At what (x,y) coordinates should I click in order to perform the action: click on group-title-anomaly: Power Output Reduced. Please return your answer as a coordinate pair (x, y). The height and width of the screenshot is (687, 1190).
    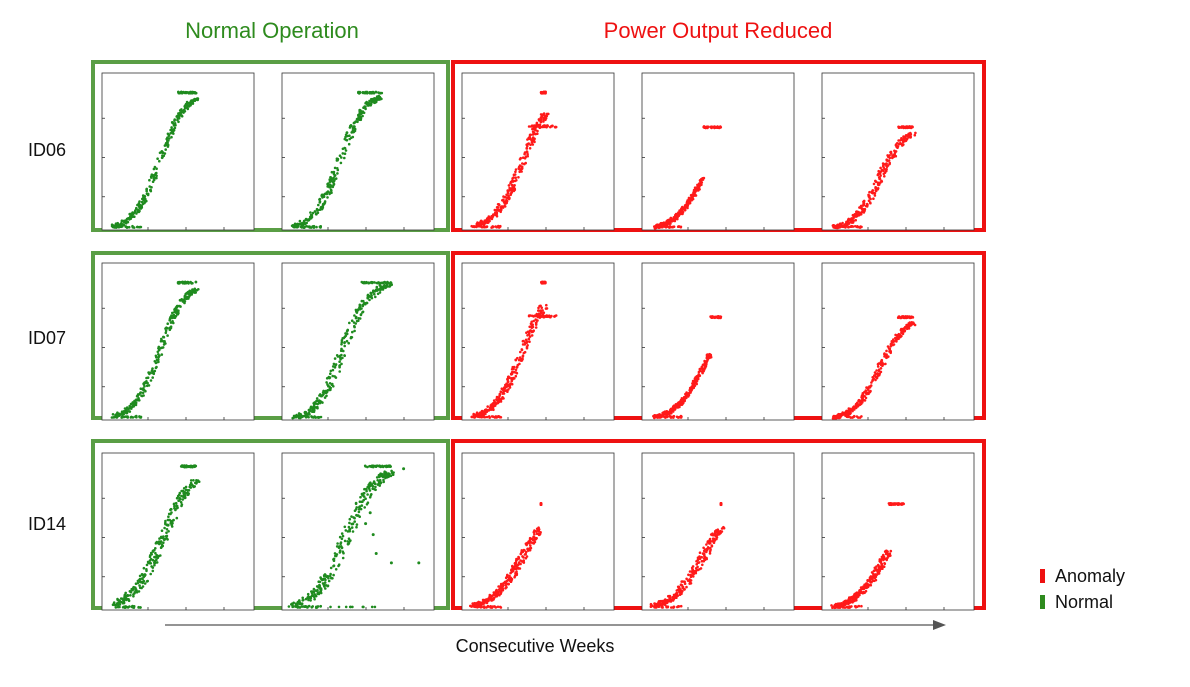
    Looking at the image, I should click on (718, 30).